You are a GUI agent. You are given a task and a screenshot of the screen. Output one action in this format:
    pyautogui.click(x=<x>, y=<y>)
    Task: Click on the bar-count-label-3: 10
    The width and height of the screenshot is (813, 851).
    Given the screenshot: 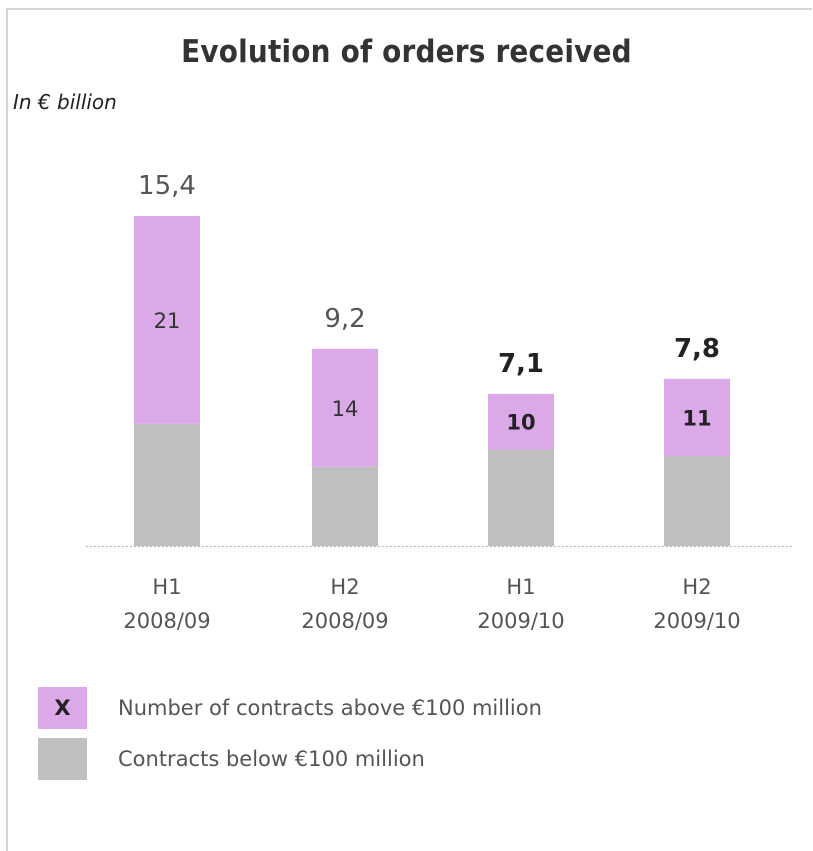 What is the action you would take?
    pyautogui.click(x=520, y=423)
    